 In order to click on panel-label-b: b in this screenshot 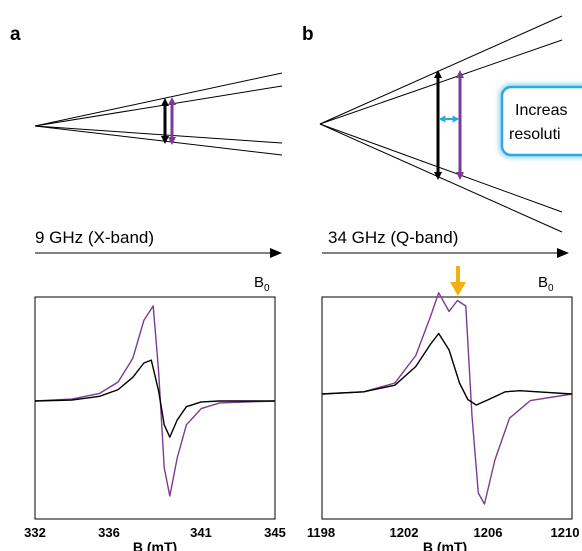, I will do `click(308, 34)`.